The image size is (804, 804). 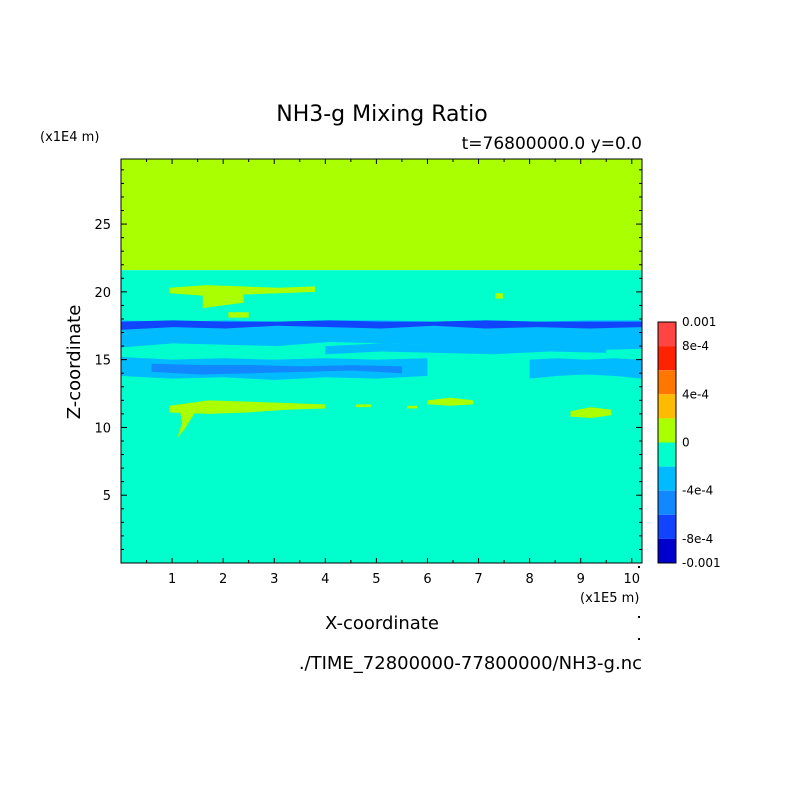 What do you see at coordinates (581, 579) in the screenshot?
I see `x-tick-label: 9` at bounding box center [581, 579].